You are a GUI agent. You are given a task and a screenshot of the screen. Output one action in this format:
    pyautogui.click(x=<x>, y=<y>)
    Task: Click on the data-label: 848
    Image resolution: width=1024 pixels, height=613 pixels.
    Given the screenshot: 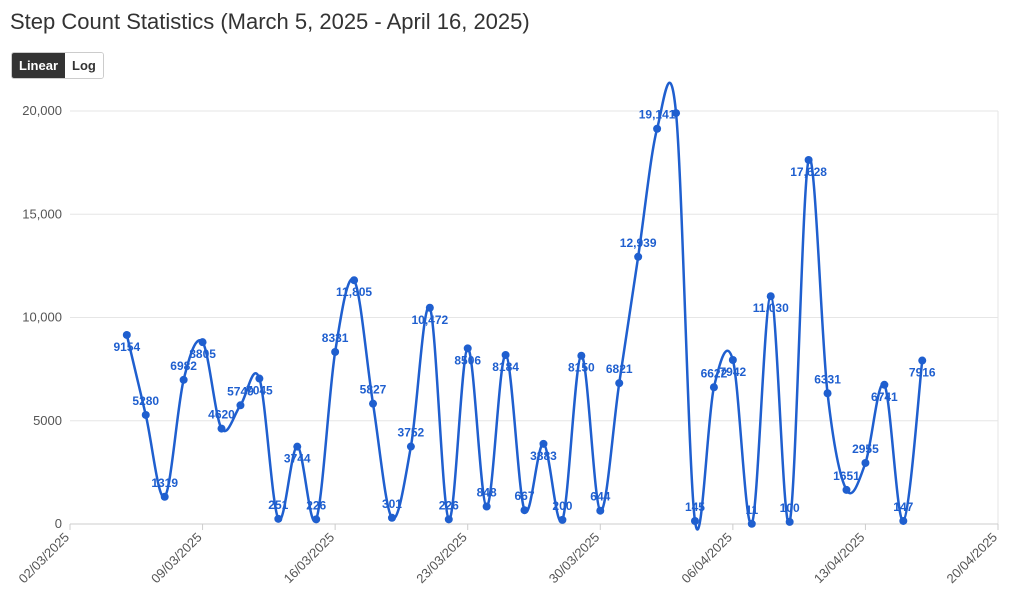 What is the action you would take?
    pyautogui.click(x=487, y=492)
    